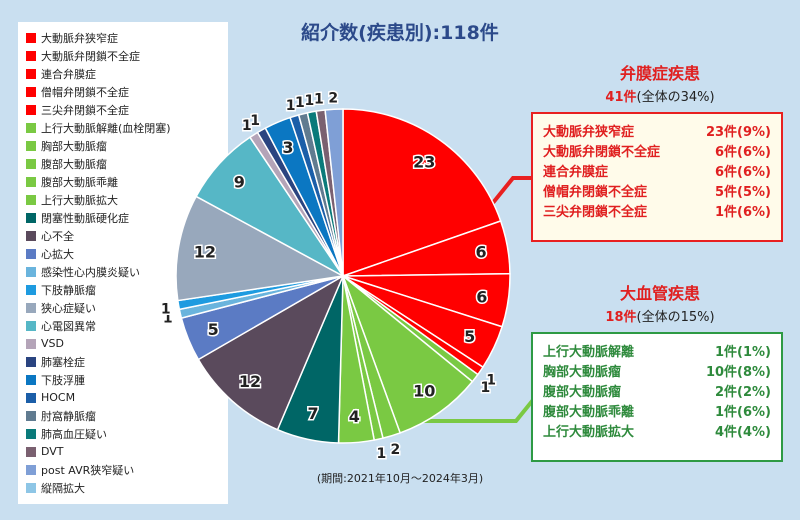  What do you see at coordinates (659, 73) in the screenshot?
I see `valve-group-title: 弁膜症疾患` at bounding box center [659, 73].